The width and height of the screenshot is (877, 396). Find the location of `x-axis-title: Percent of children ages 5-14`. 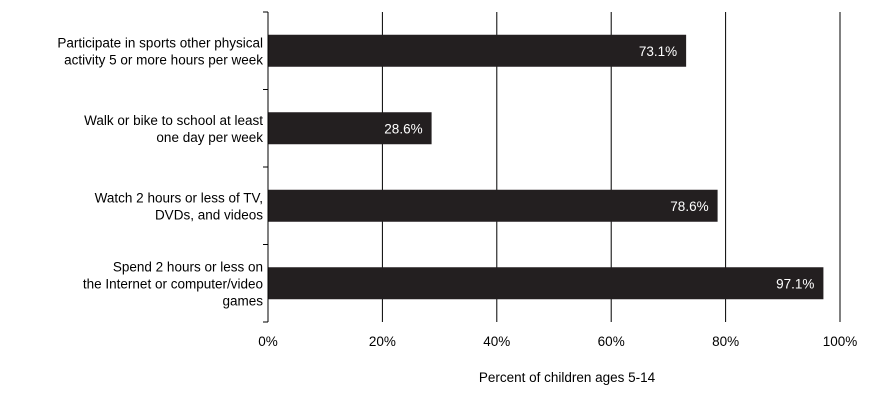

x-axis-title: Percent of children ages 5-14 is located at coordinates (567, 377).